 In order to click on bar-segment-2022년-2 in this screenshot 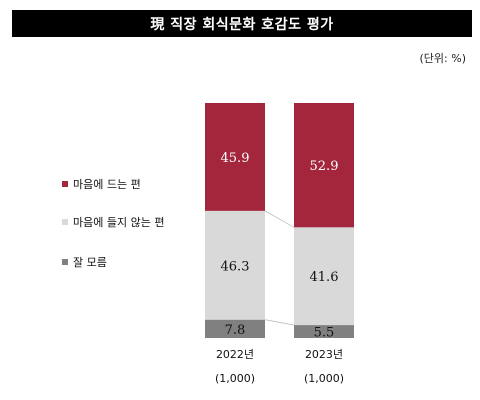, I will do `click(235, 328)`.